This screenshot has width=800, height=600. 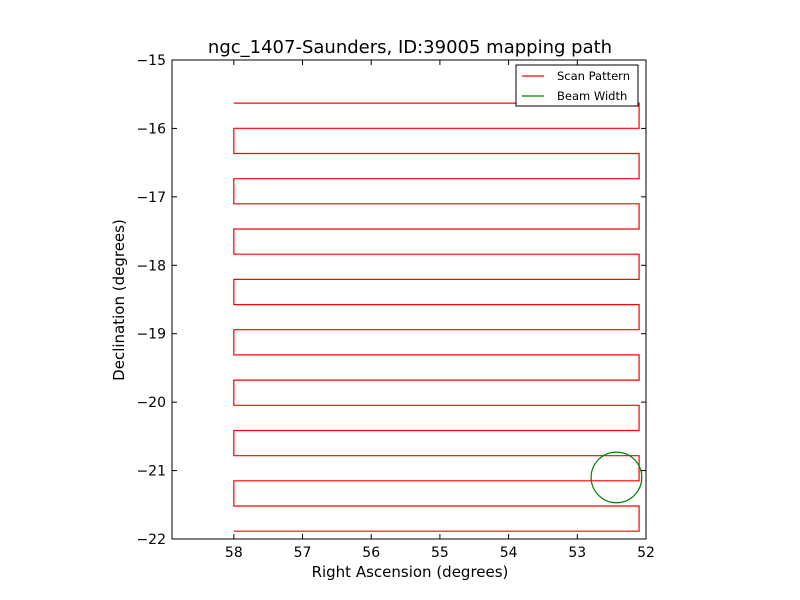 What do you see at coordinates (410, 47) in the screenshot?
I see `chart-title: ngc_1407-Saunders, ID:39005 mapping path` at bounding box center [410, 47].